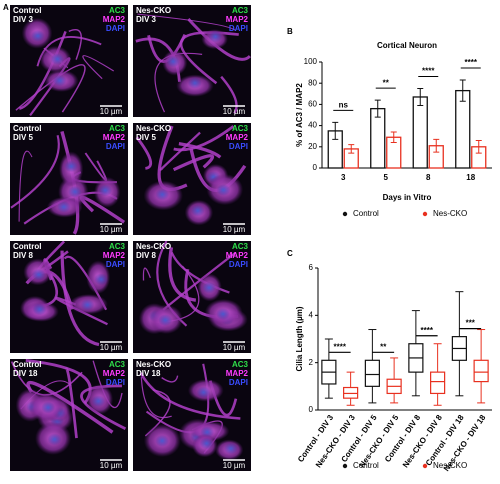 This screenshot has width=500, height=484. I want to click on y-tick-label: 20, so click(312, 146).